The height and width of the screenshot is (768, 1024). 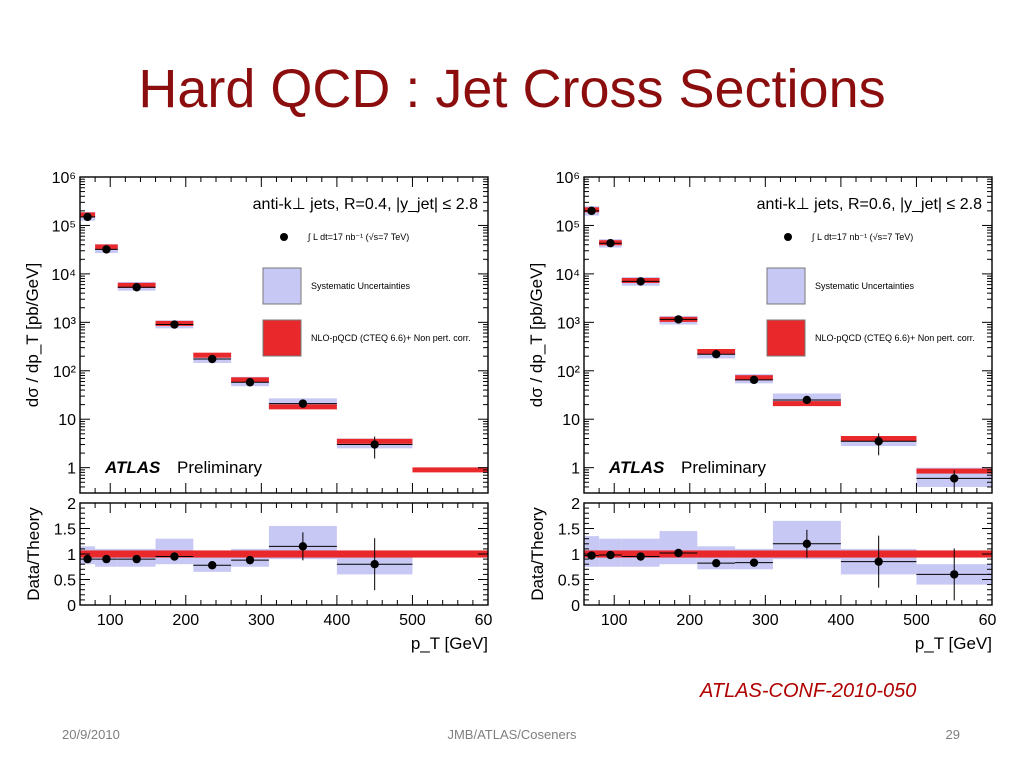 I want to click on slide-title: Hard QCD : Jet Cross Sections, so click(x=512, y=89).